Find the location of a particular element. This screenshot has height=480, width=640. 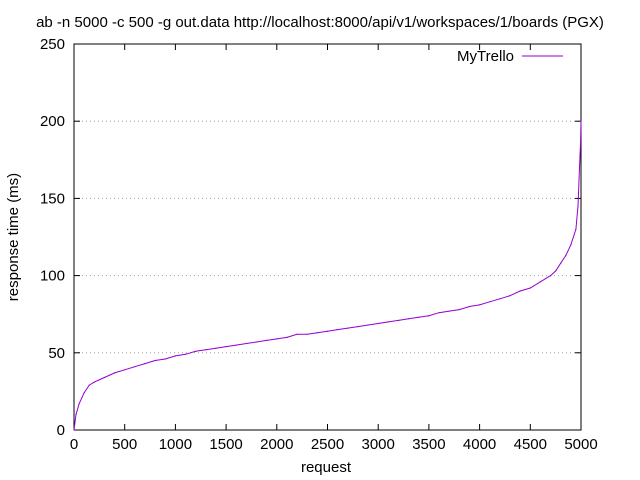

x-tick-label: 2000 is located at coordinates (276, 444).